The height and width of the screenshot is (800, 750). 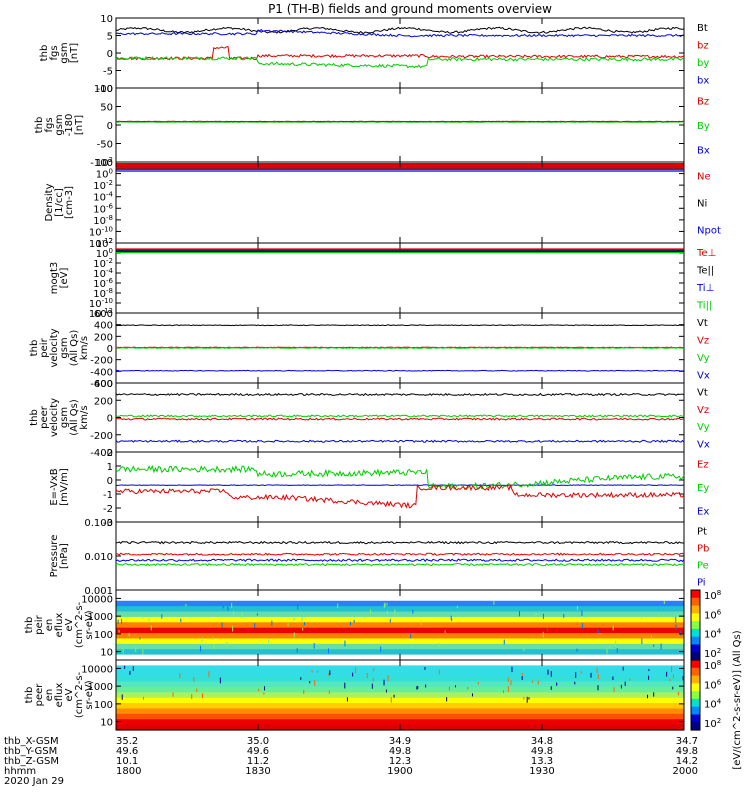 I want to click on panel-frame, so click(x=400, y=556).